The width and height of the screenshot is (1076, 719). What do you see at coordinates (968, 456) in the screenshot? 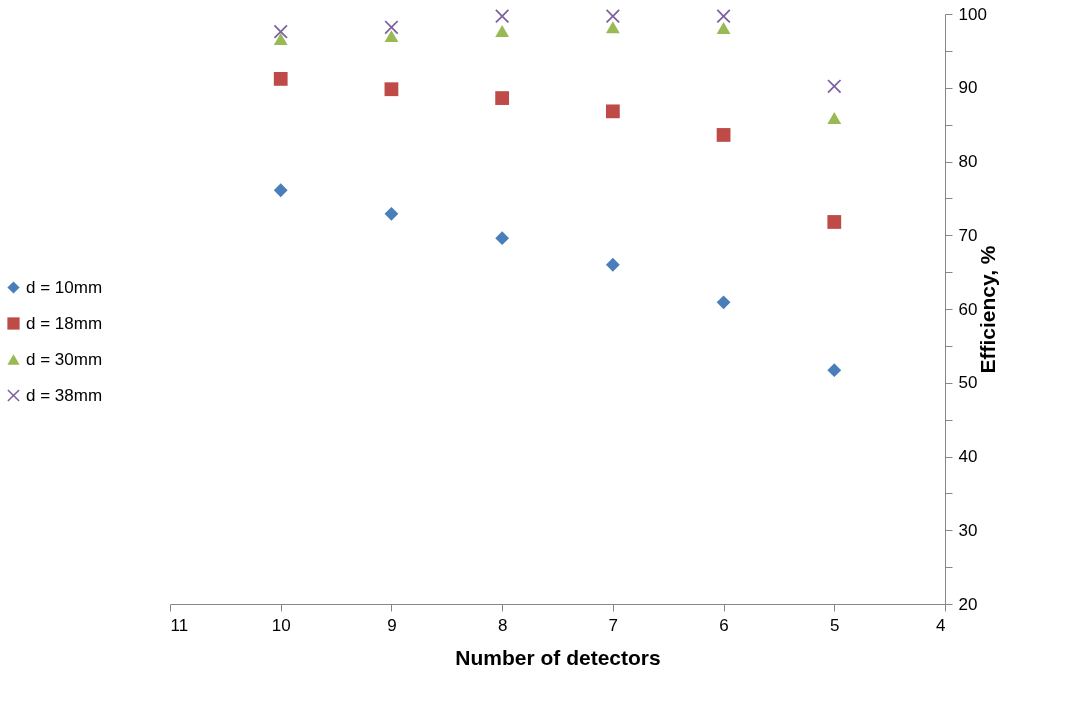
I see `y-tick-label: 40` at bounding box center [968, 456].